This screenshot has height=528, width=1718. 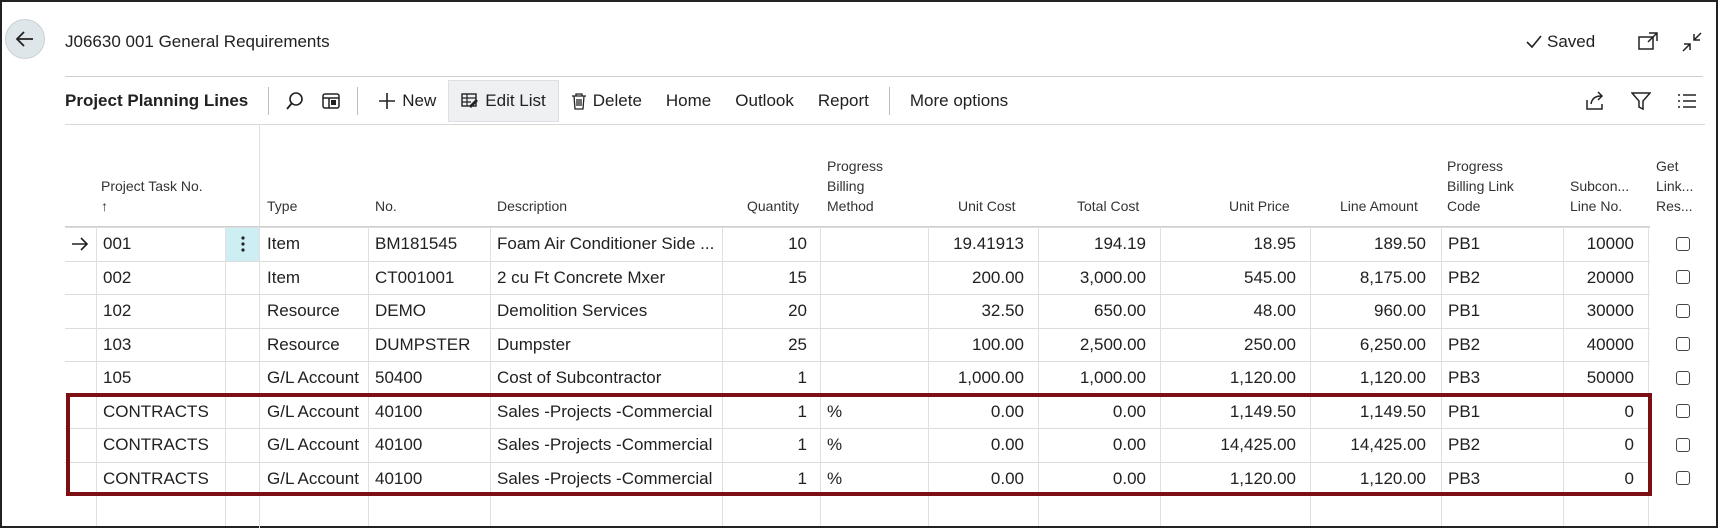 What do you see at coordinates (1270, 344) in the screenshot?
I see `cell-unit-price: 250.00` at bounding box center [1270, 344].